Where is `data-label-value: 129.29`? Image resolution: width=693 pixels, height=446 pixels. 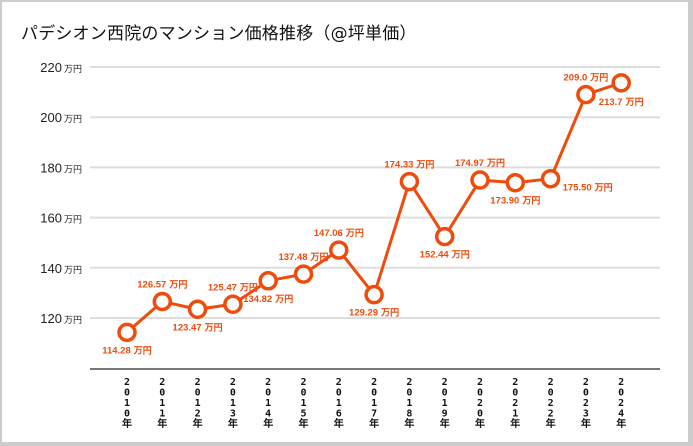
data-label-value: 129.29 is located at coordinates (363, 313).